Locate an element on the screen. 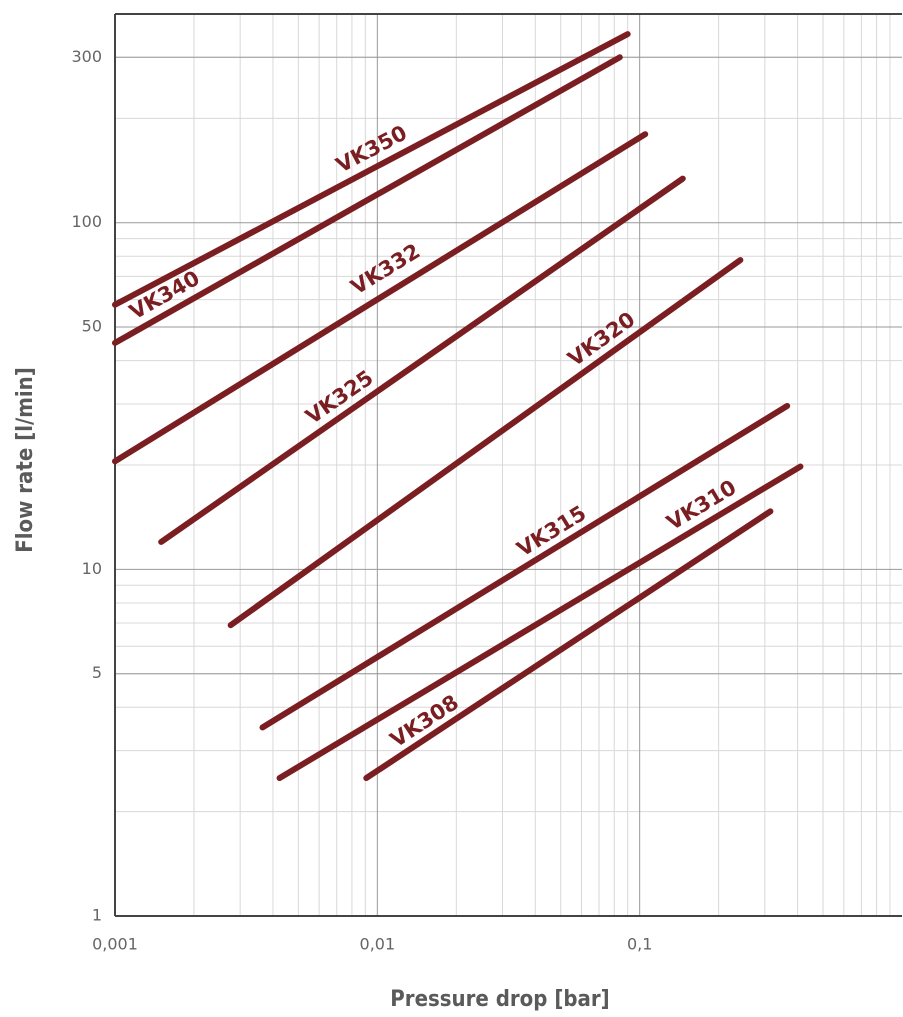 Image resolution: width=903 pixels, height=1017 pixels. x-tick-label: 0,1 is located at coordinates (639, 944).